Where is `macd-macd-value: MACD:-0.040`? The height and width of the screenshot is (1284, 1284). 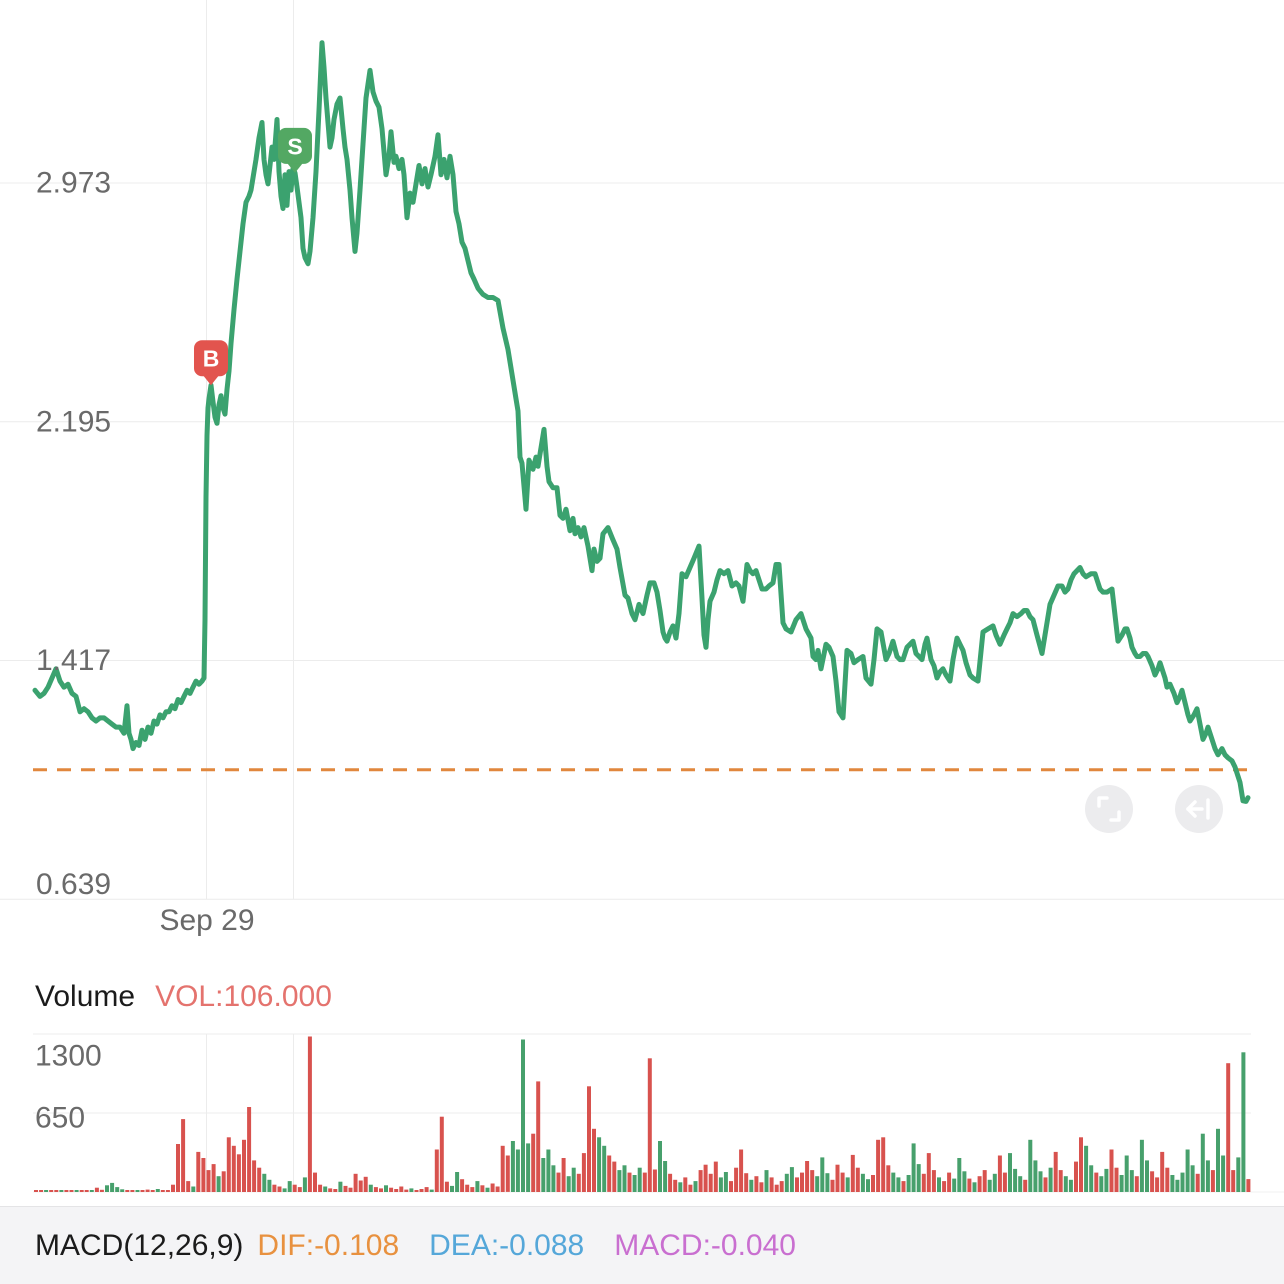
macd-macd-value: MACD:-0.040 is located at coordinates (705, 1245).